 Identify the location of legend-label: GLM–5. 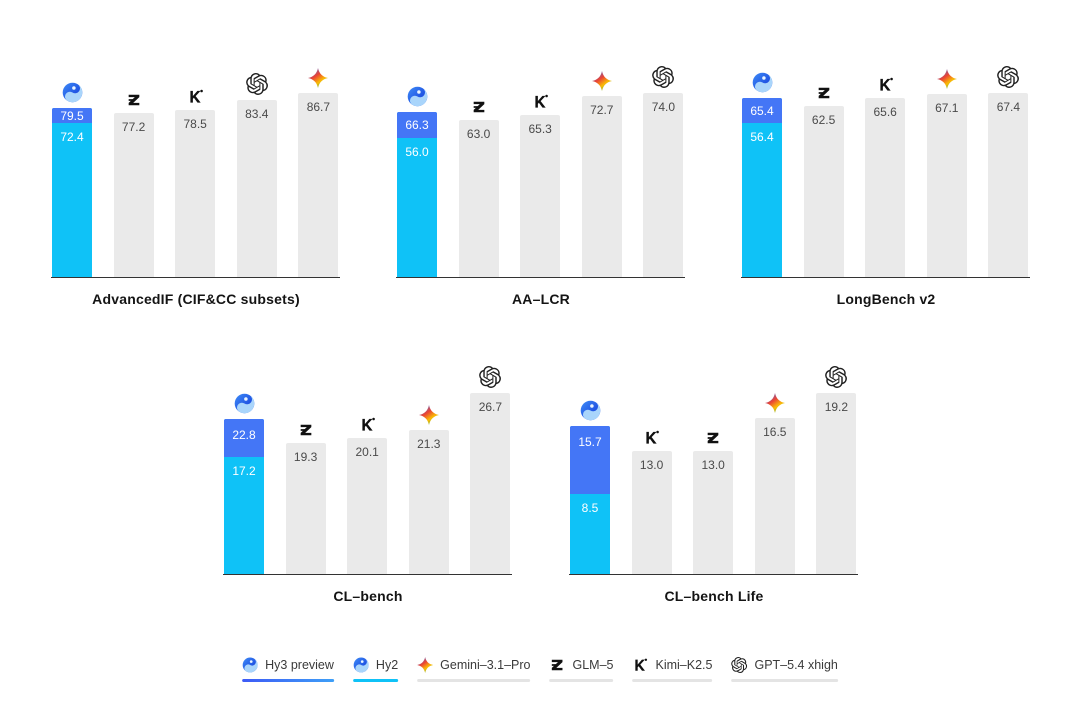
(593, 665).